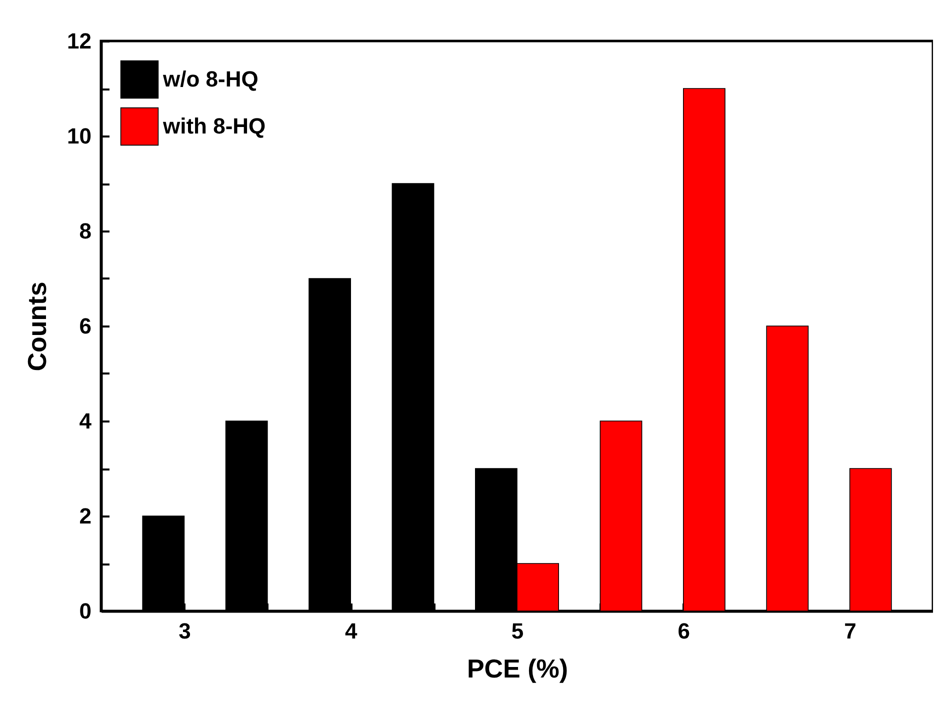 This screenshot has height=702, width=940. Describe the element at coordinates (85, 516) in the screenshot. I see `y-tick-label: 2` at that location.